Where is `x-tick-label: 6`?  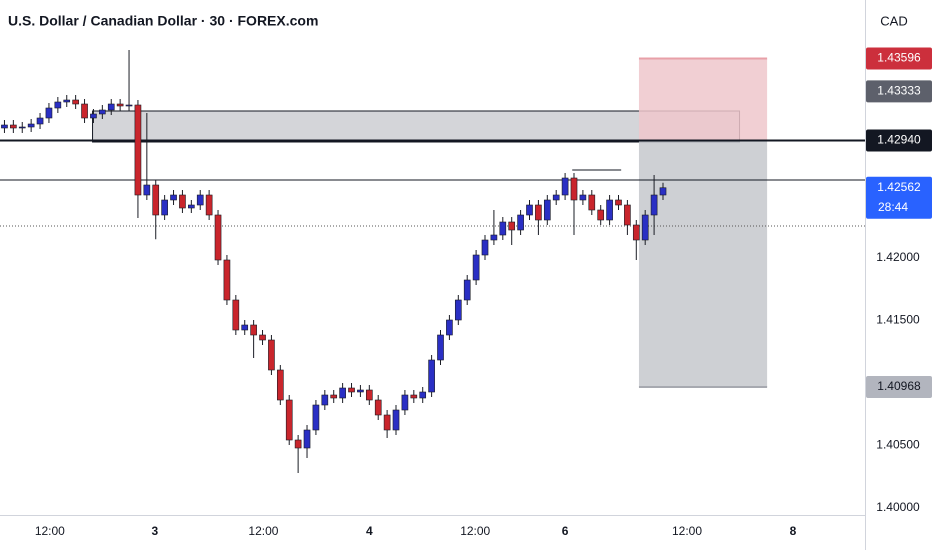
x-tick-label: 6 is located at coordinates (565, 531).